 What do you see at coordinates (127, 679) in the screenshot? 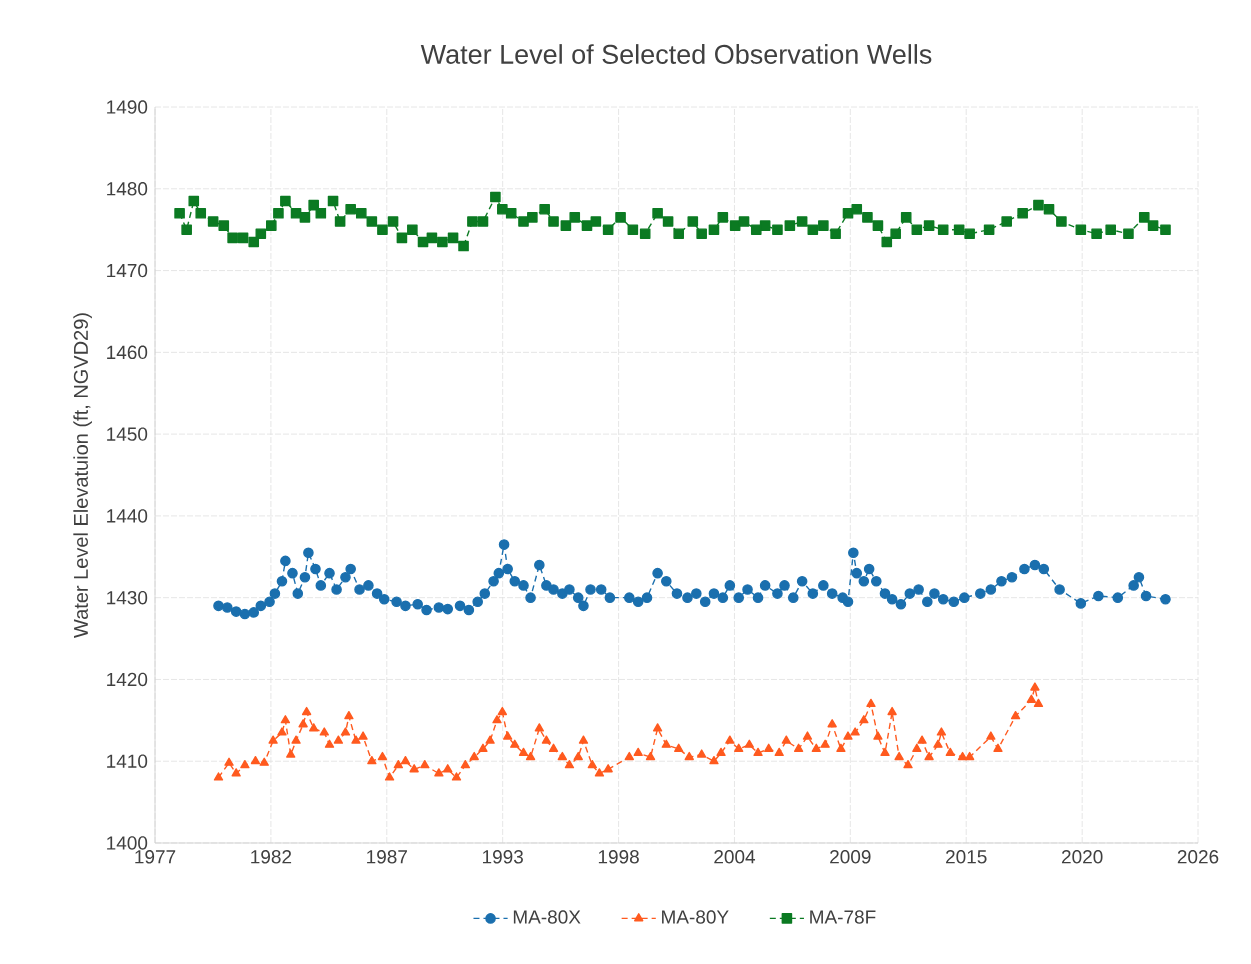
I see `y-tick-label: 1420` at bounding box center [127, 679].